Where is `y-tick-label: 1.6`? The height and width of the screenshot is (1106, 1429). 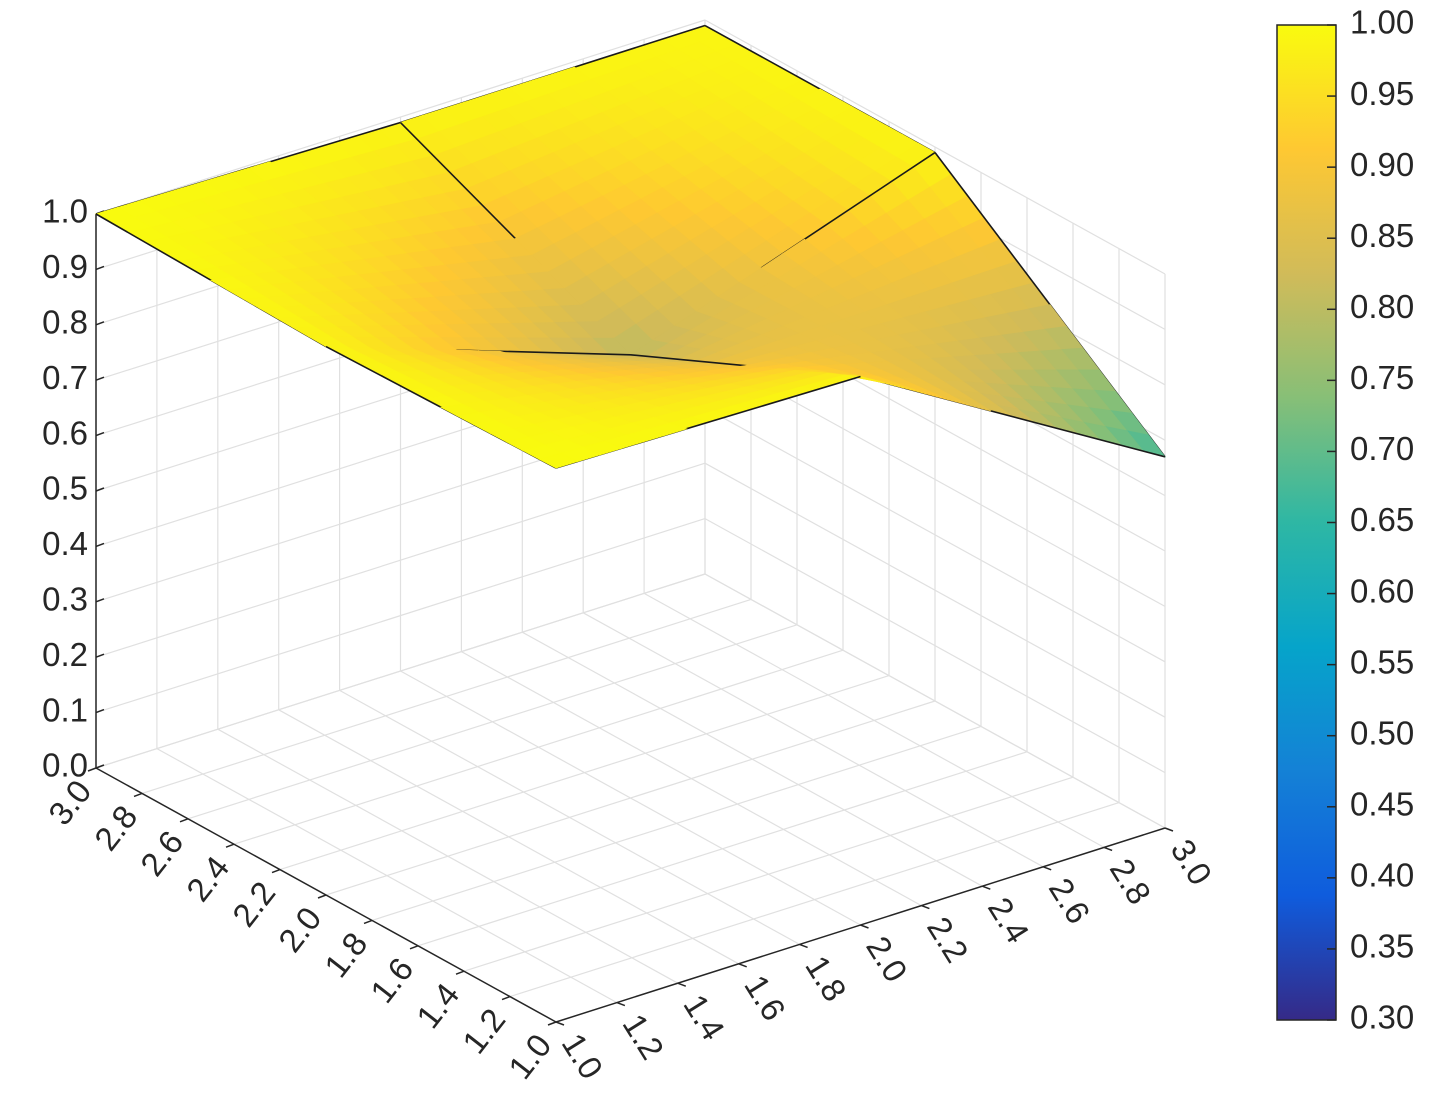
y-tick-label: 1.6 is located at coordinates (391, 980).